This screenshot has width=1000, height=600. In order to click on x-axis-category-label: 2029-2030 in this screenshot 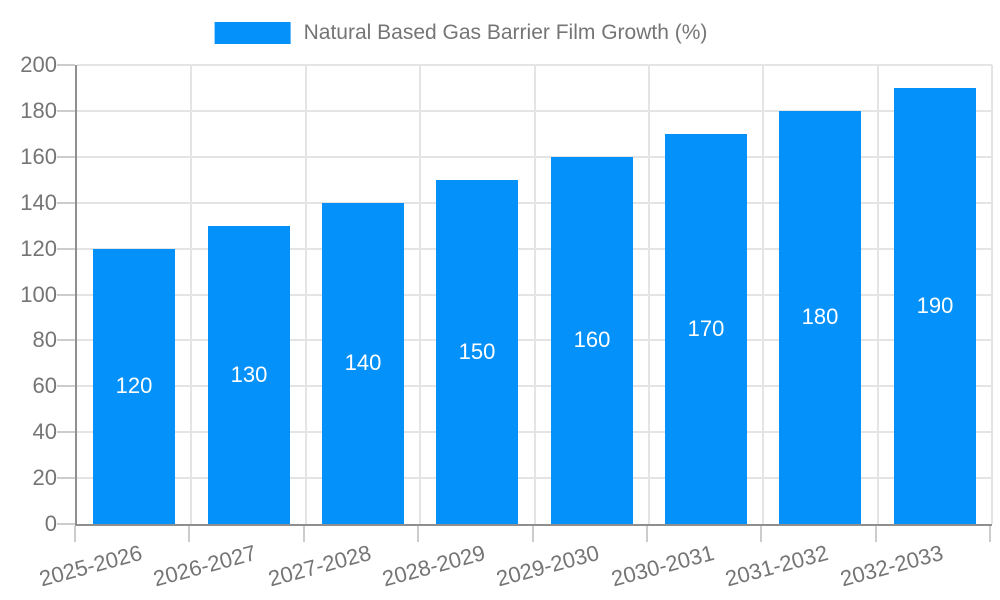, I will do `click(548, 566)`.